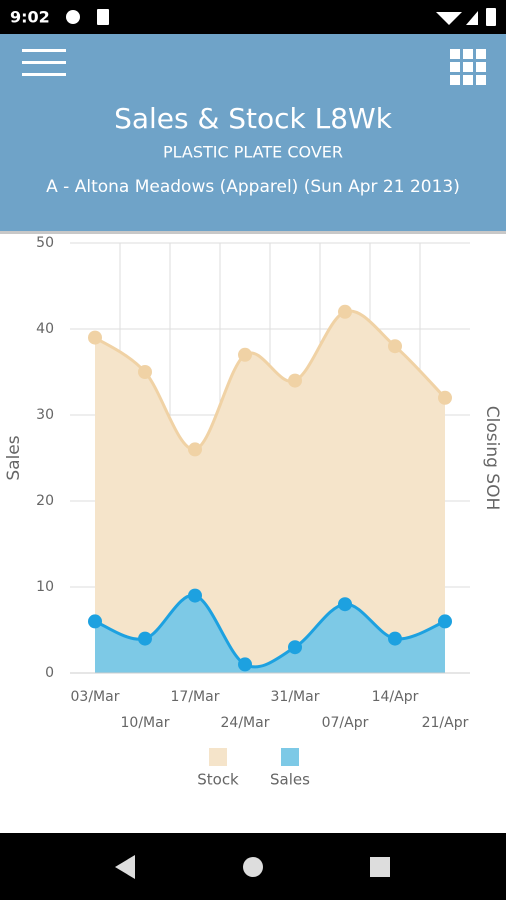 This screenshot has width=506, height=904. What do you see at coordinates (253, 152) in the screenshot?
I see `header-subtitle: PLASTIC PLATE COVER` at bounding box center [253, 152].